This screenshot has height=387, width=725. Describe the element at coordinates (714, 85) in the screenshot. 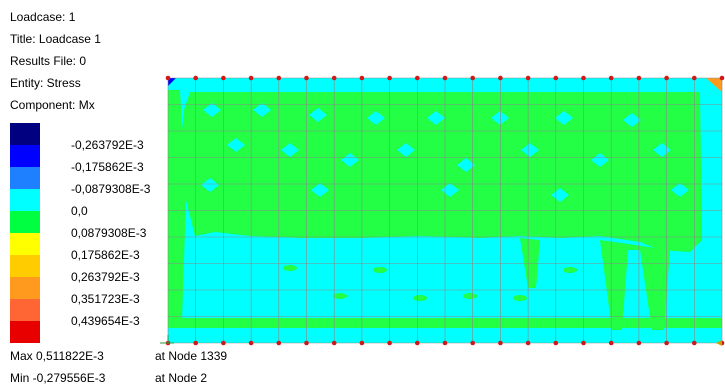

I see `field-hotspot` at that location.